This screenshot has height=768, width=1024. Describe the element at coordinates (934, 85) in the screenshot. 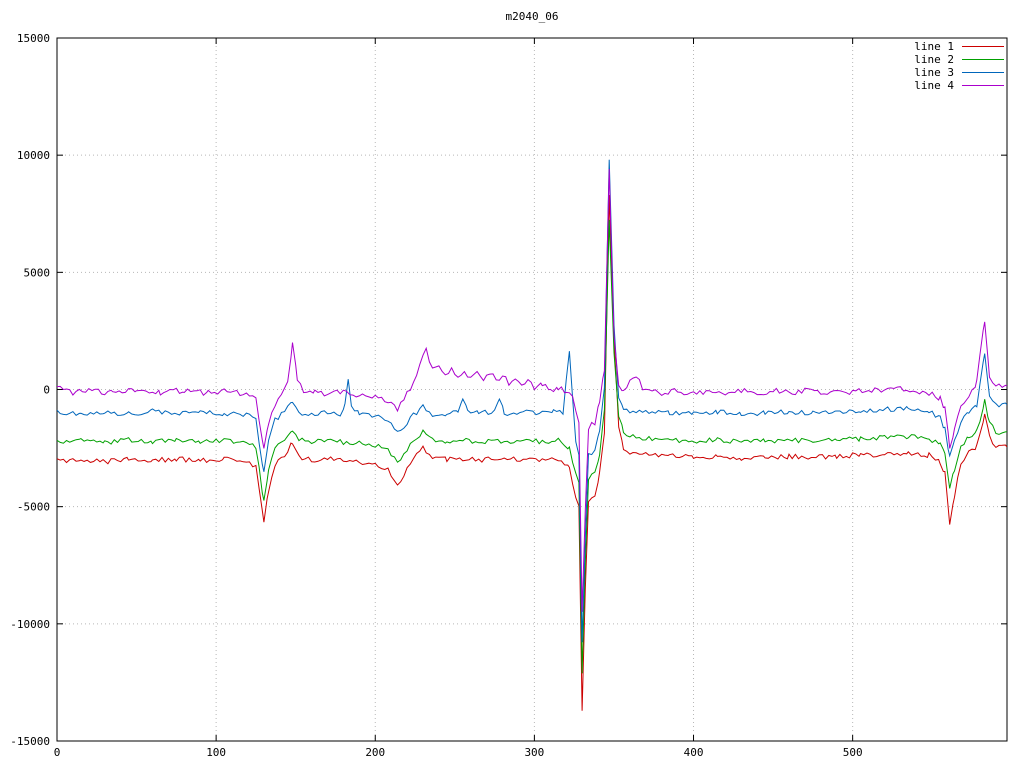

I see `legend-label: line 4` at that location.